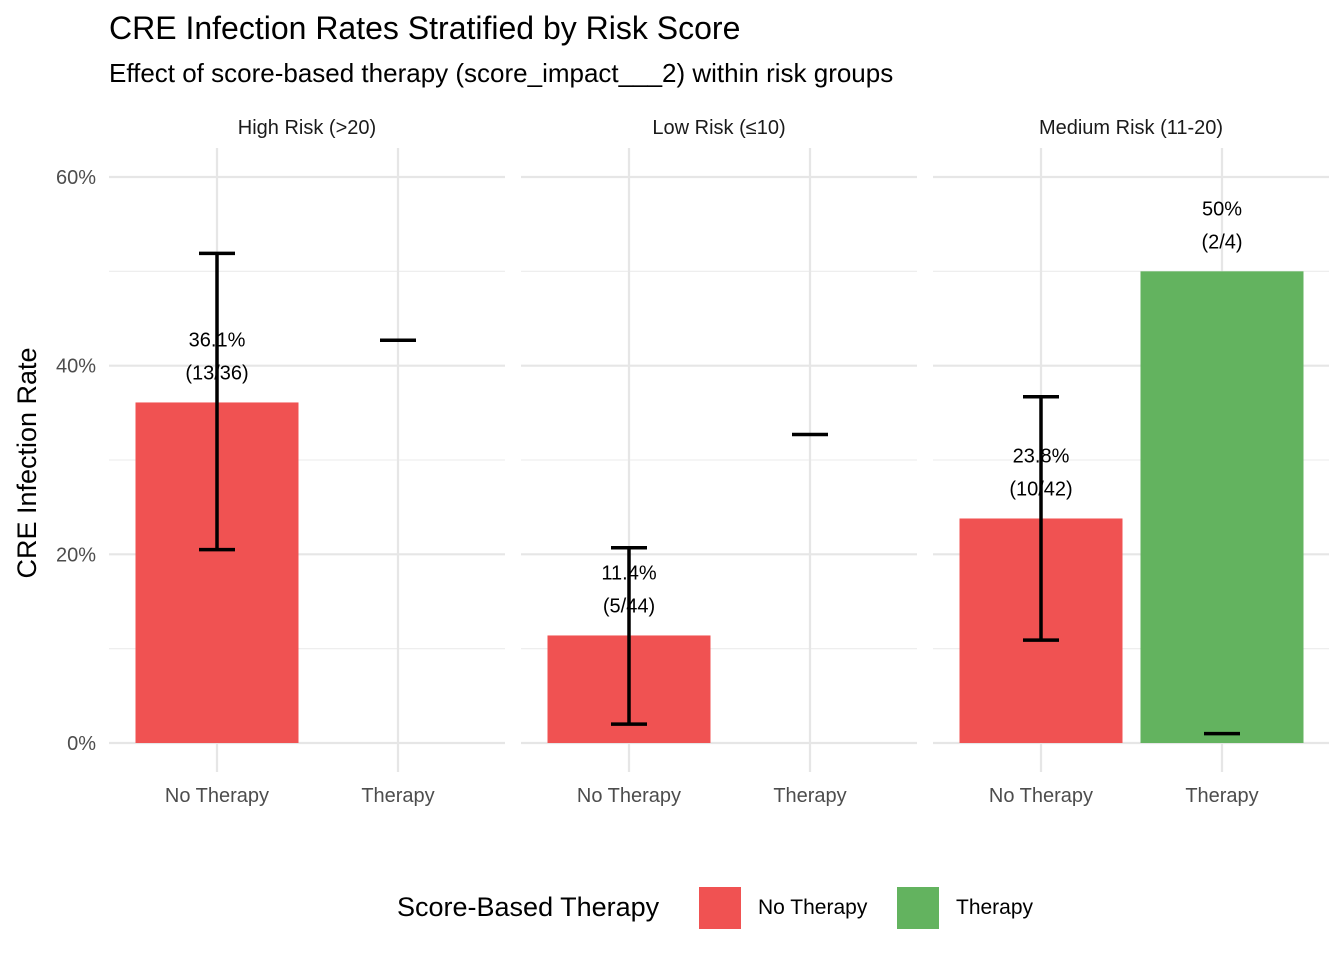 The image size is (1344, 960). What do you see at coordinates (528, 907) in the screenshot?
I see `legend-title: Score-Based Therapy` at bounding box center [528, 907].